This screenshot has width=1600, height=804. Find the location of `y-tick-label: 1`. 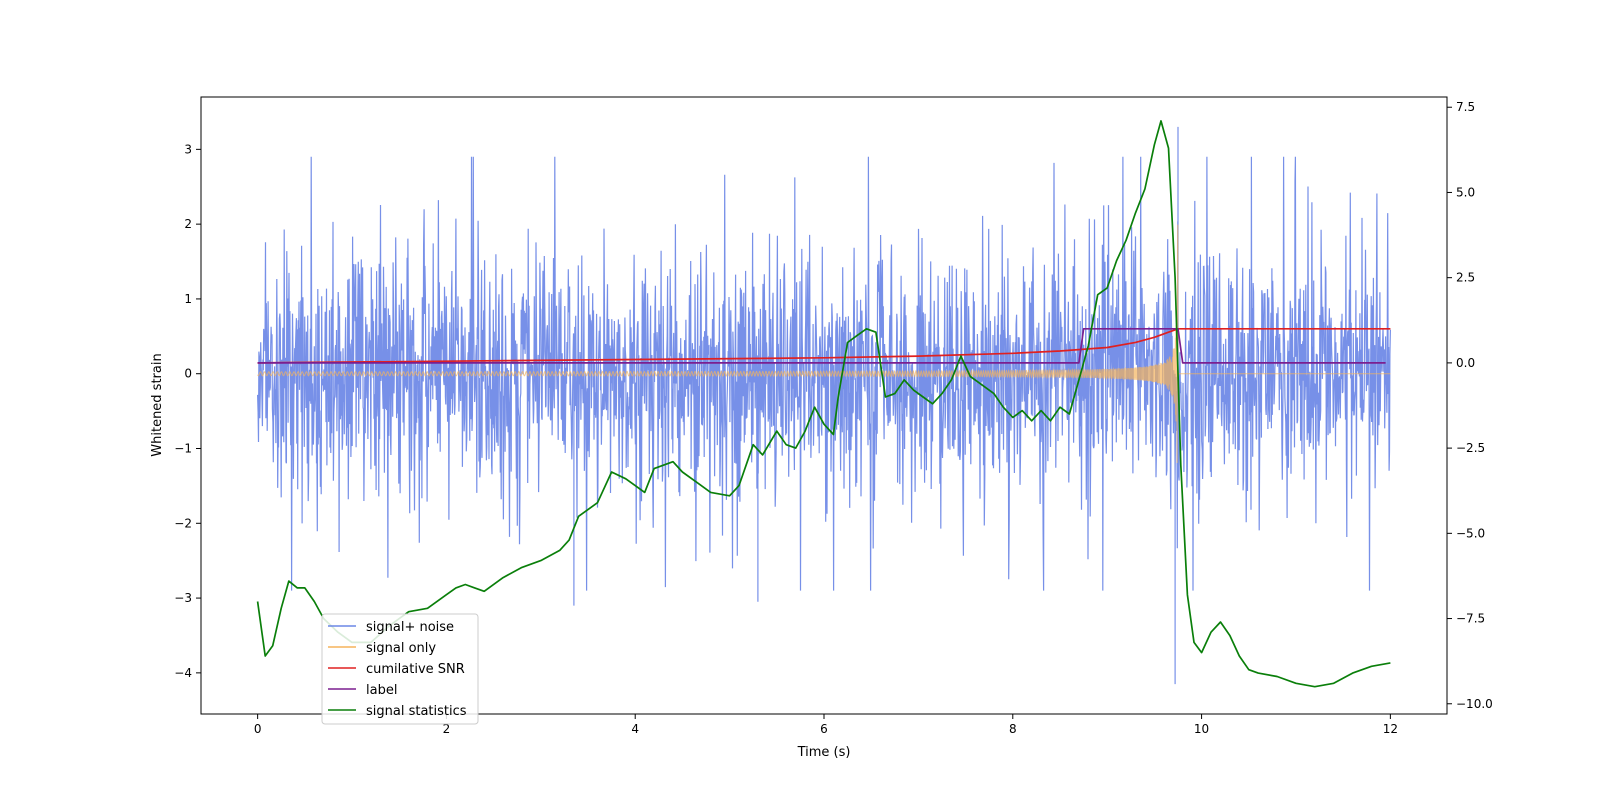

y-tick-label: 1 is located at coordinates (188, 299).